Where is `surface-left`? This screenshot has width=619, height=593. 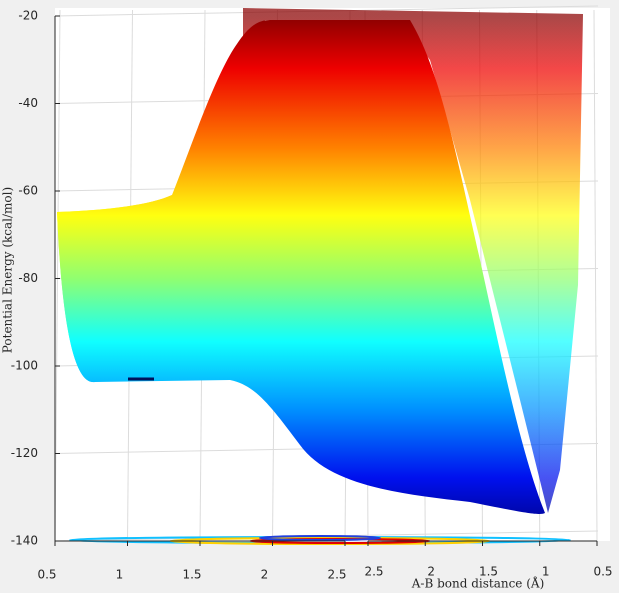 surface-left is located at coordinates (114, 288).